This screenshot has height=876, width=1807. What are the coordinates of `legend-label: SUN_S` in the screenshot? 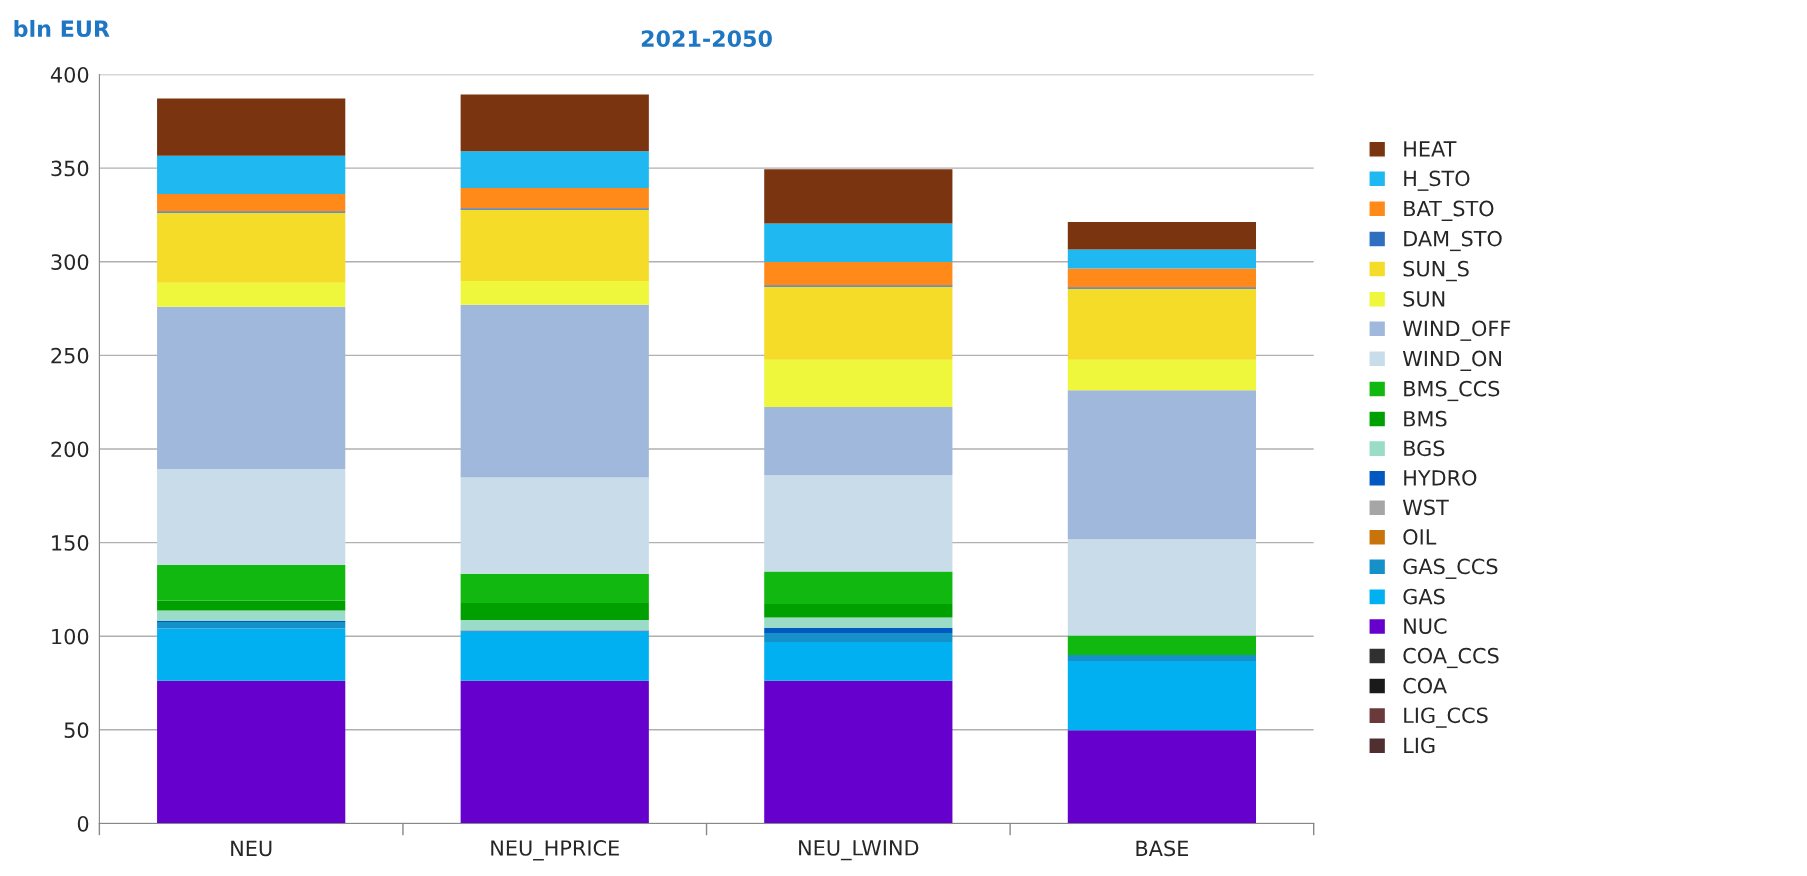 It's located at (1436, 271).